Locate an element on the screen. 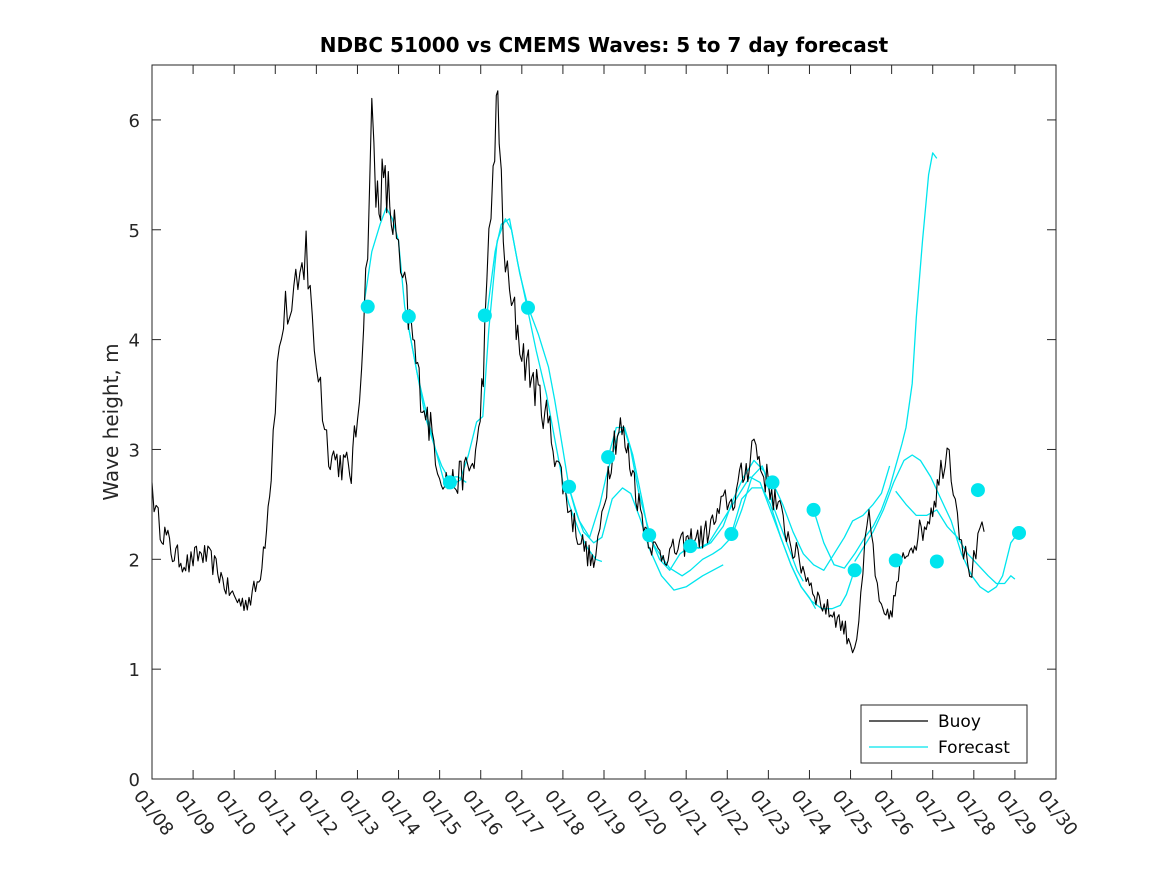 This screenshot has width=1167, height=875. y-tick-label-6: 6 is located at coordinates (134, 121).